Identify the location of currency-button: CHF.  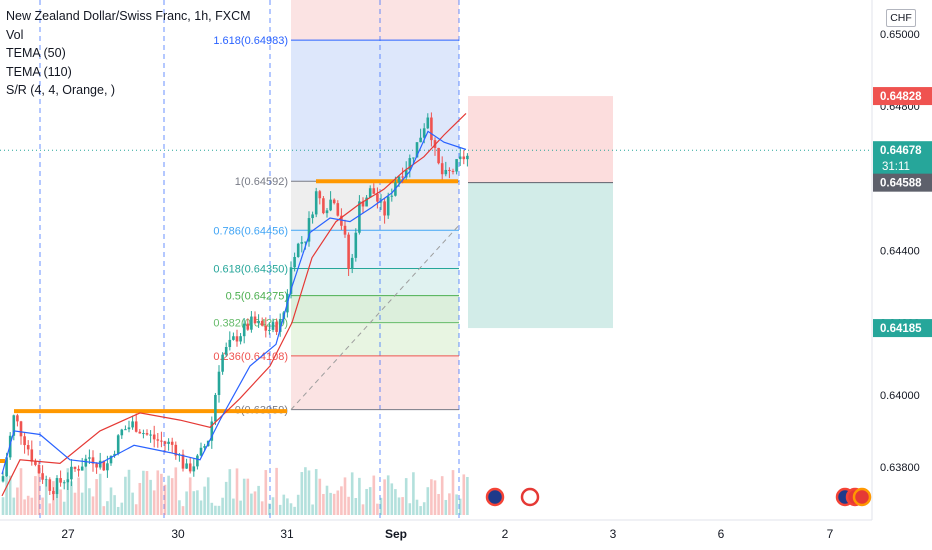
(901, 18).